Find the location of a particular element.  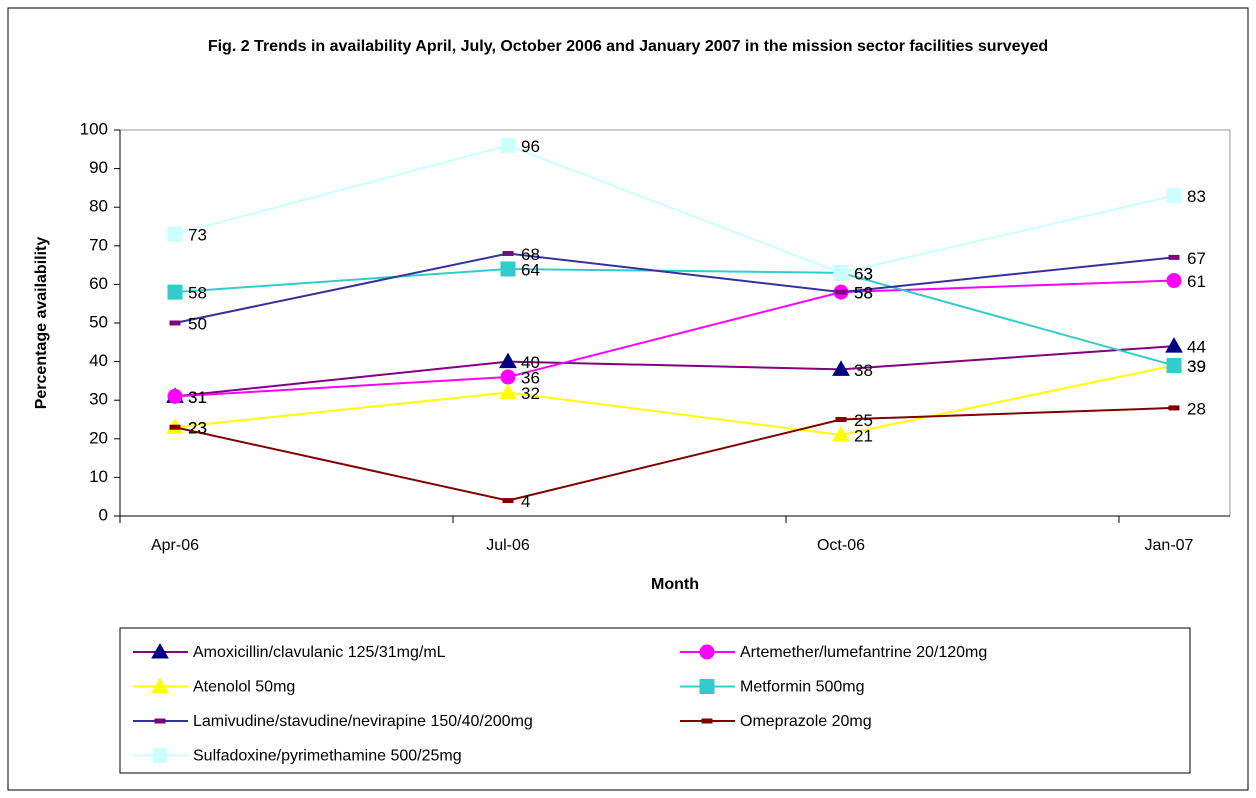

y-axis-label: Percentage availability is located at coordinates (41, 323).